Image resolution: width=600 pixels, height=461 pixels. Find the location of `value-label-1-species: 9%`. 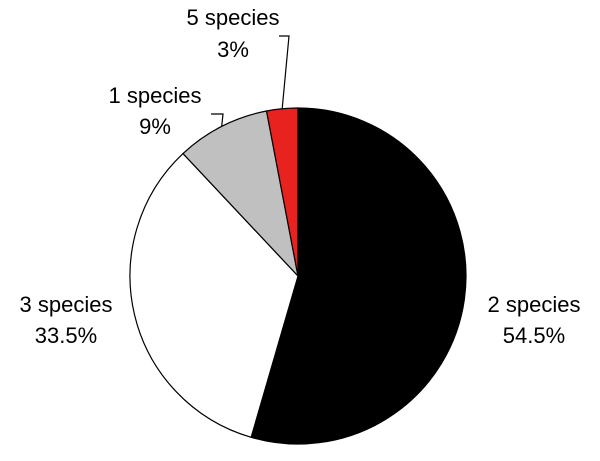

value-label-1-species: 9% is located at coordinates (155, 126).